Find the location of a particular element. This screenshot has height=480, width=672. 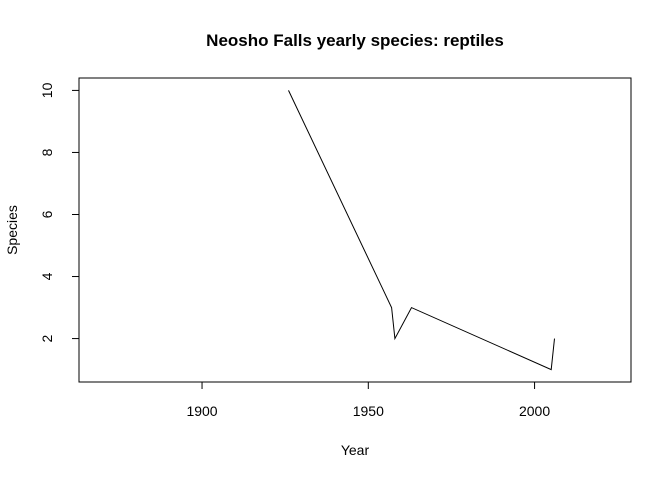

y-tick-label: 2 is located at coordinates (47, 338).